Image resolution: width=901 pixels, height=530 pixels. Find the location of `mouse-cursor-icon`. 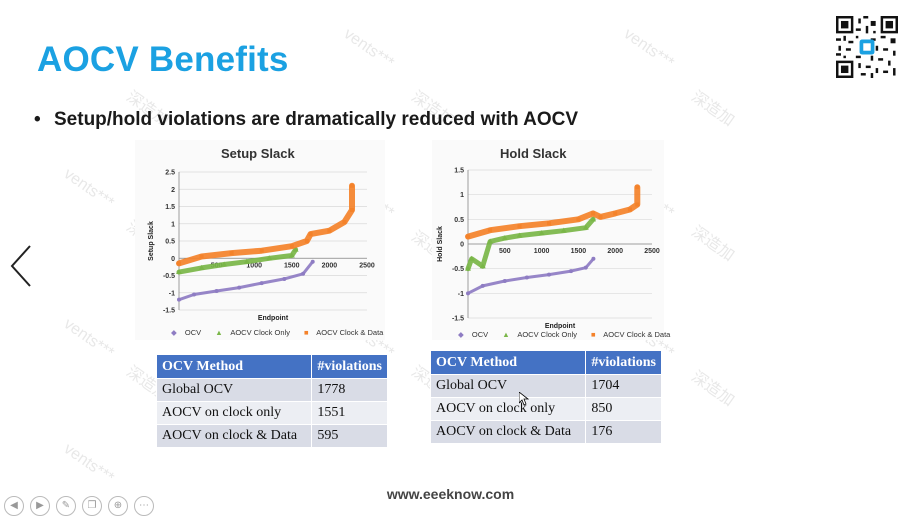

mouse-cursor-icon is located at coordinates (524, 399).